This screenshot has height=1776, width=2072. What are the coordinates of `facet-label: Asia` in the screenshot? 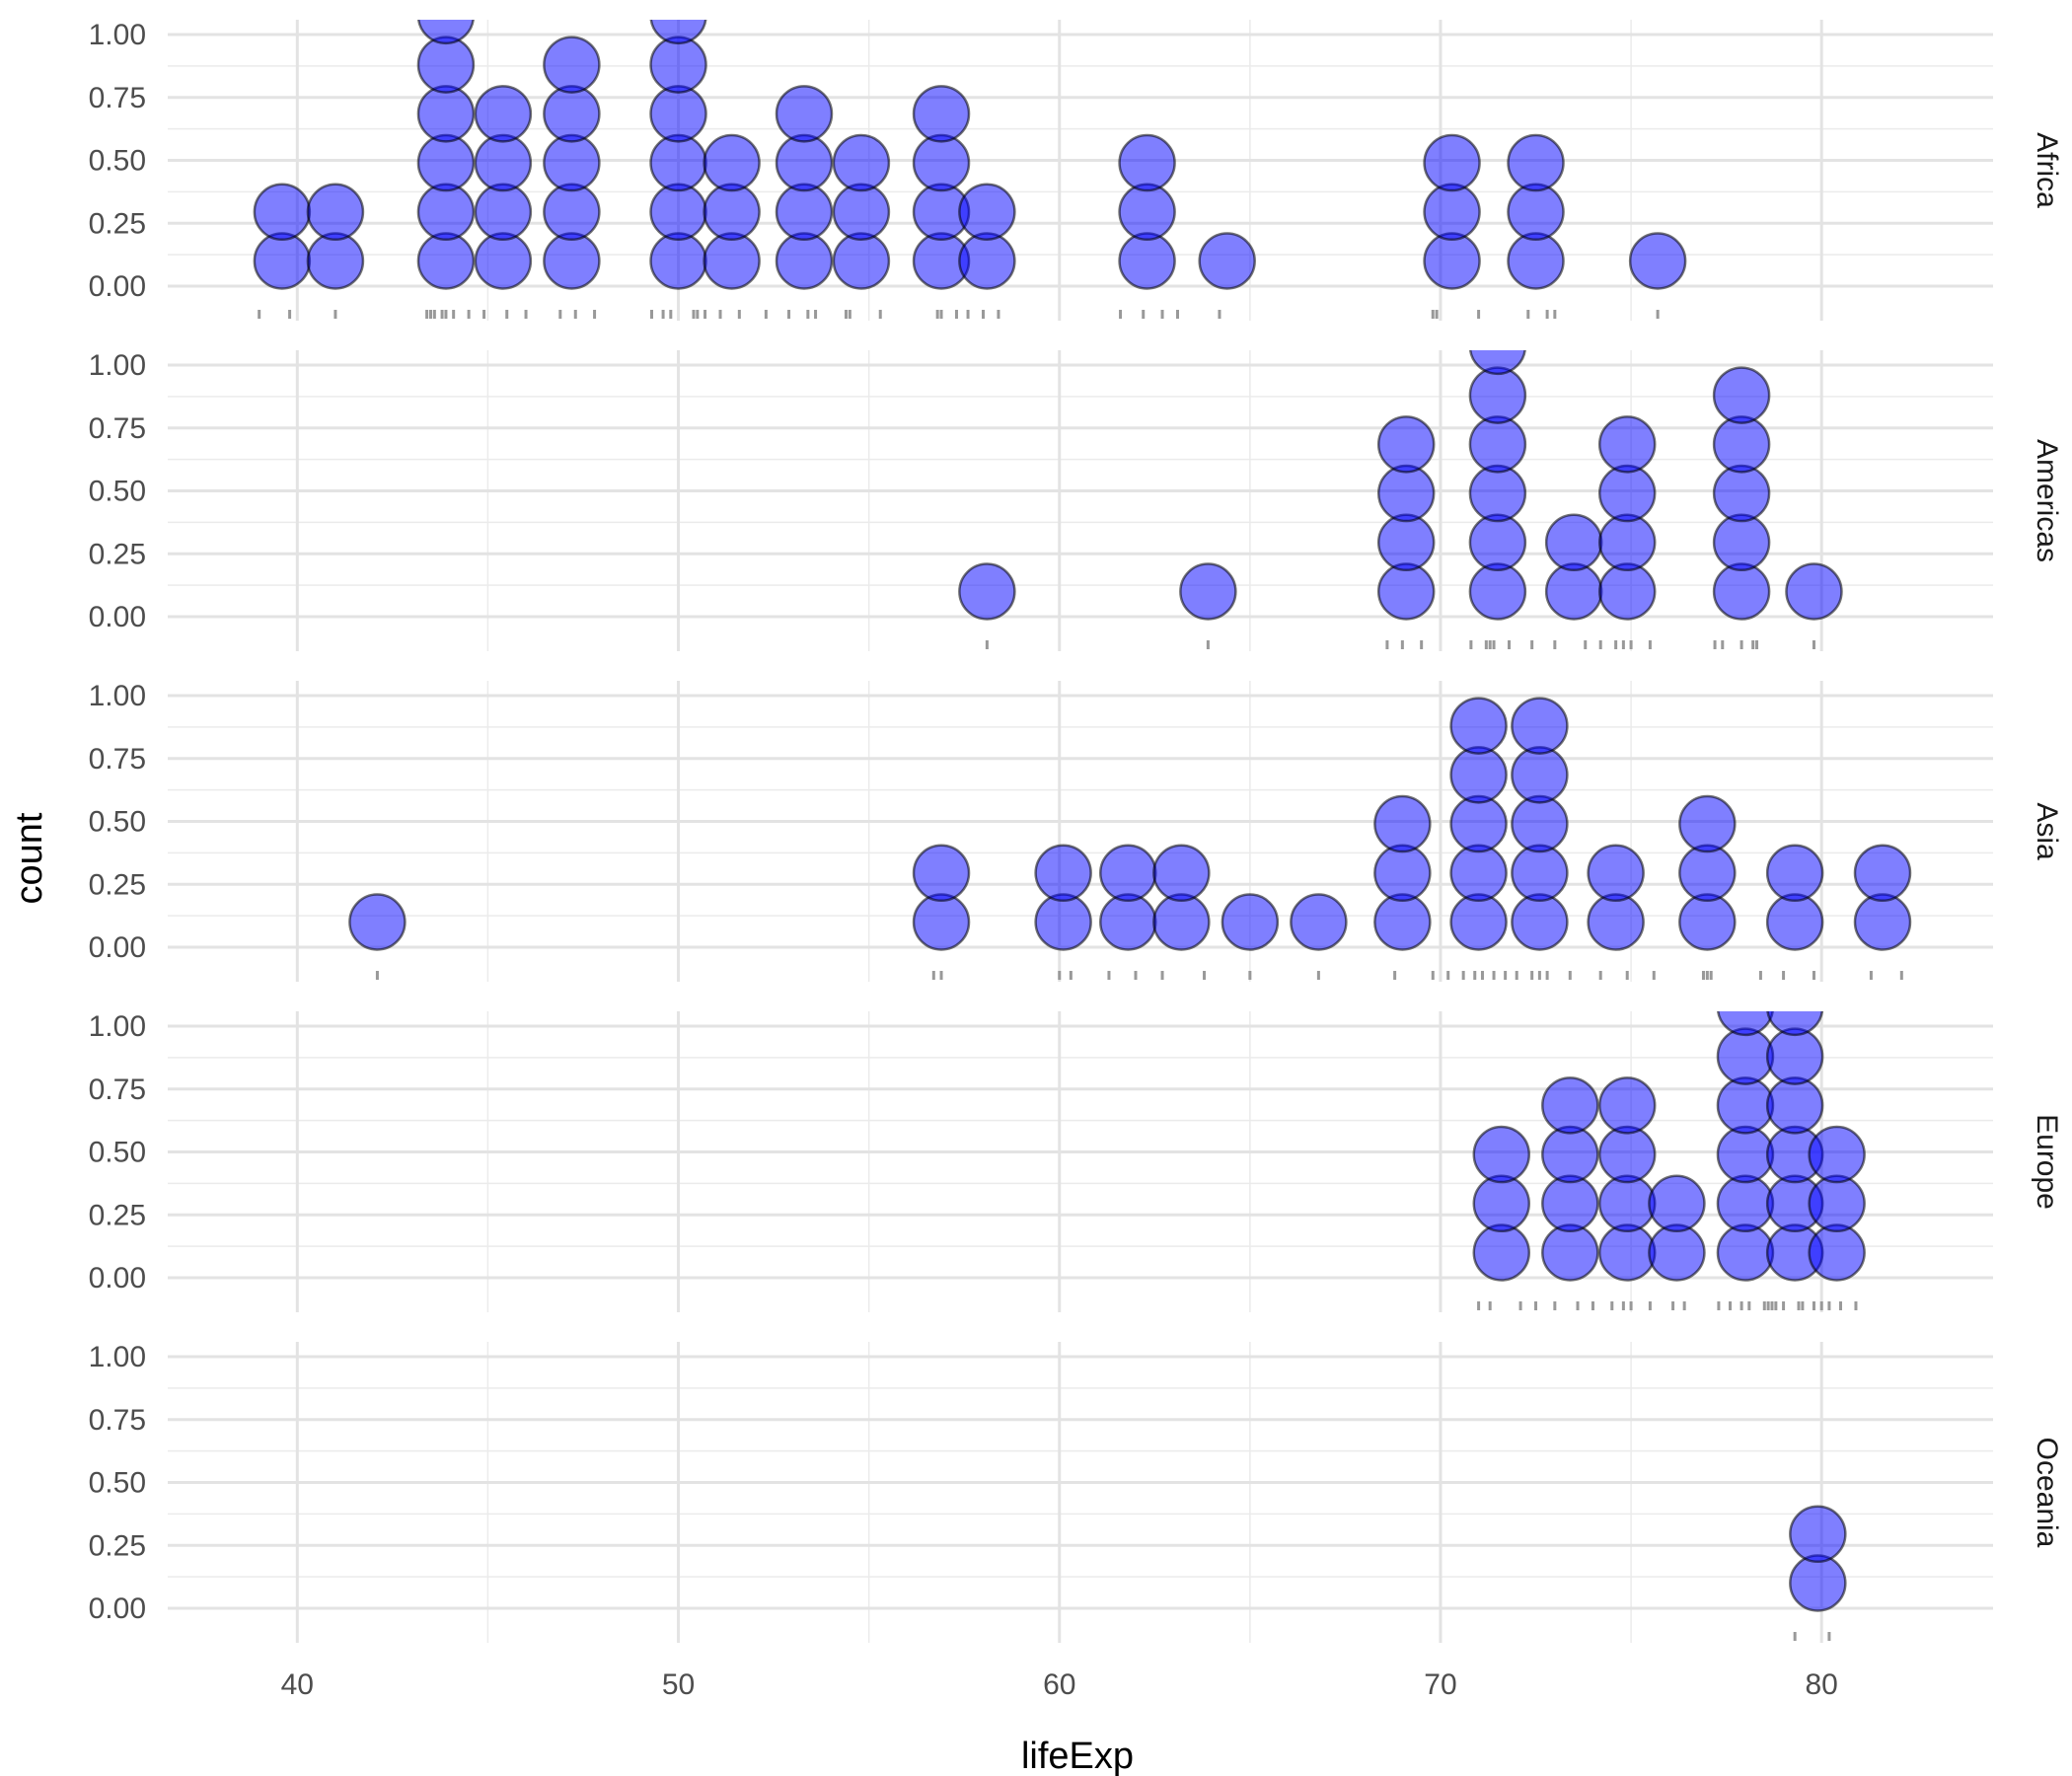 It's located at (2047, 831).